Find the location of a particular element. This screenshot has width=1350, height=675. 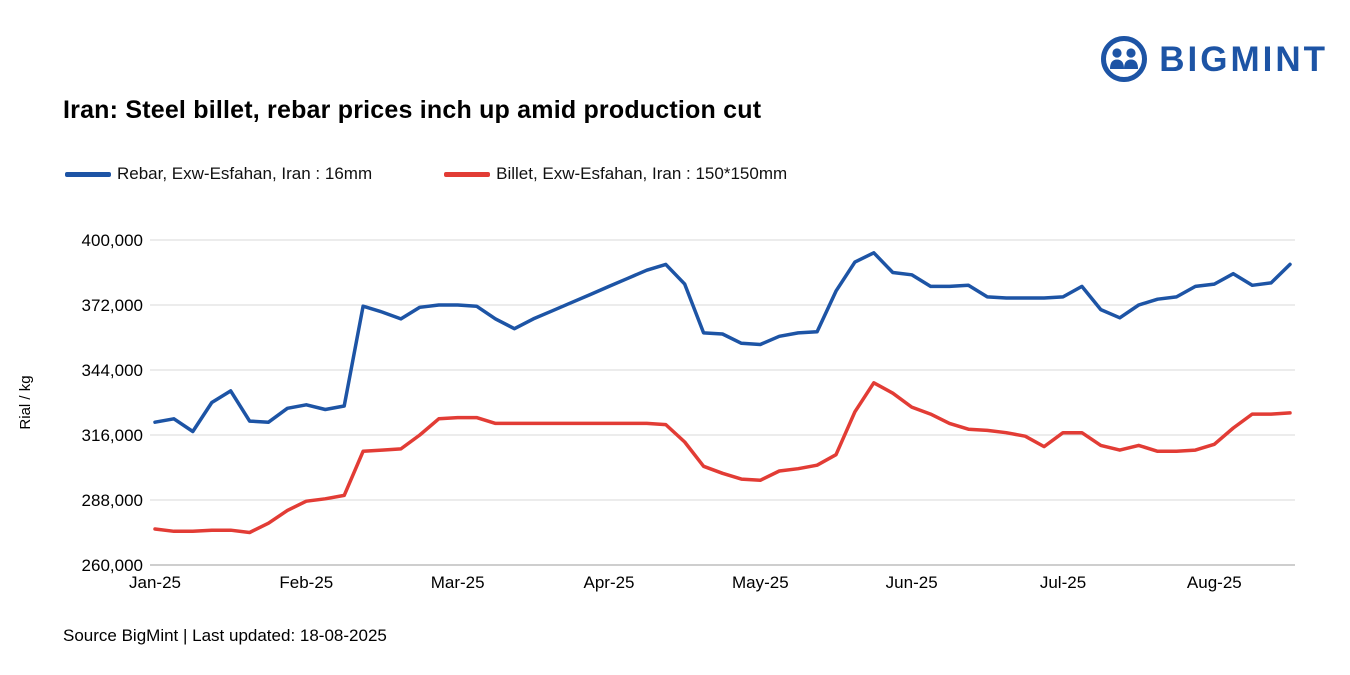

y-tick-label: 400,000 is located at coordinates (112, 240).